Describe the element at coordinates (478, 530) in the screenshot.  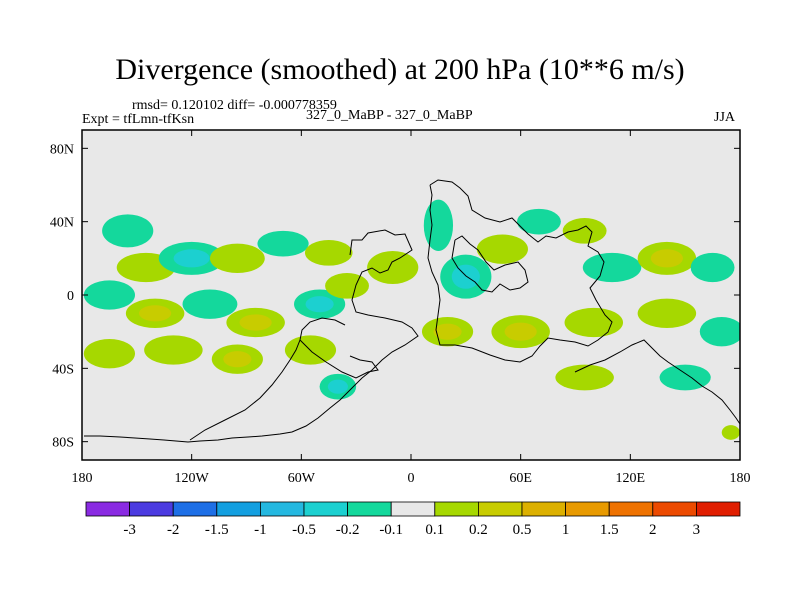
I see `colorbar-label-8: 0.2` at that location.